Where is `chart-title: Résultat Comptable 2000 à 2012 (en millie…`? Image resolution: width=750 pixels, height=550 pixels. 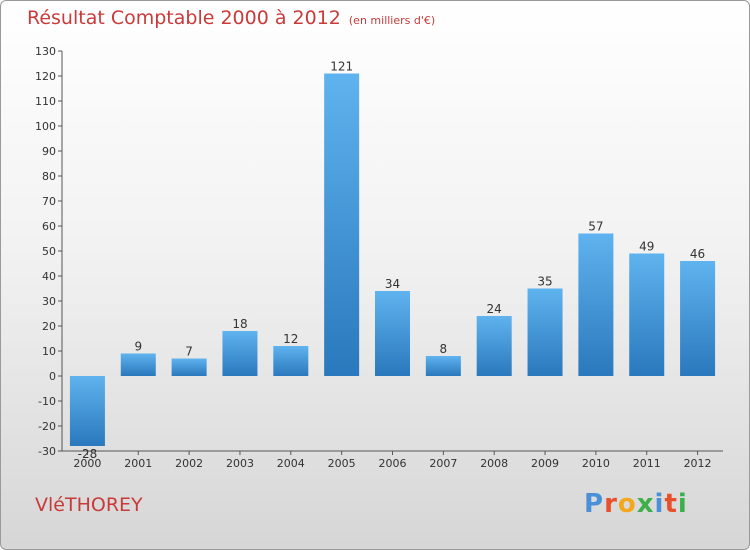 chart-title: Résultat Comptable 2000 à 2012 (en millie… is located at coordinates (231, 18).